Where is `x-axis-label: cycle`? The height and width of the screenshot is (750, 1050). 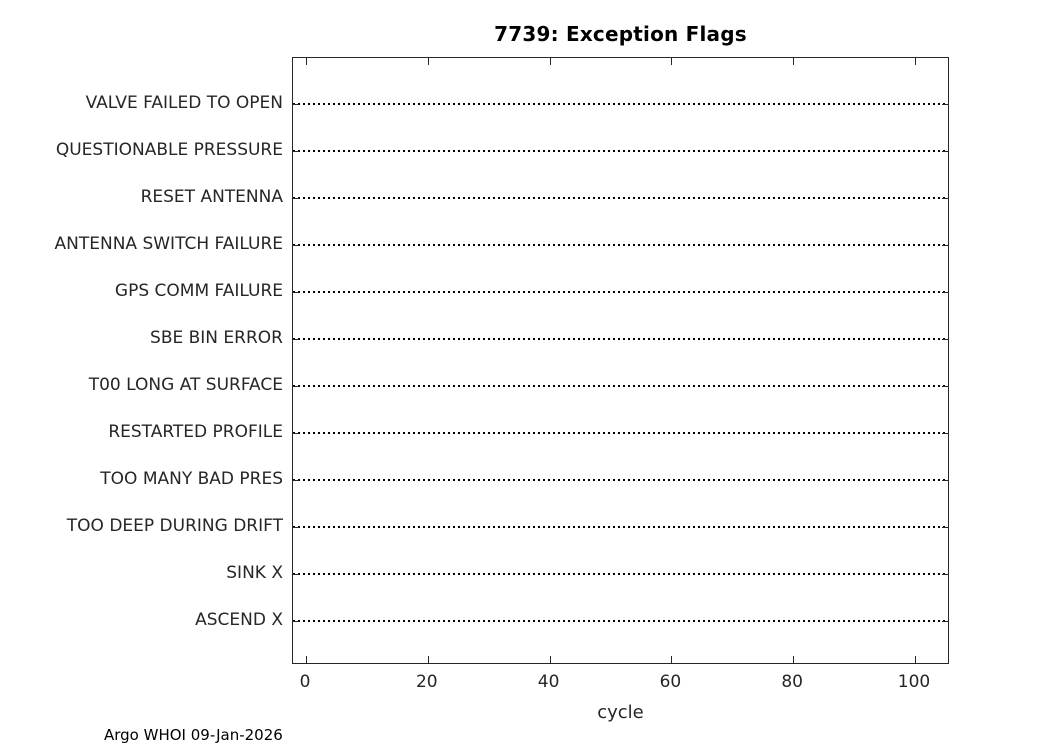 x-axis-label: cycle is located at coordinates (620, 712).